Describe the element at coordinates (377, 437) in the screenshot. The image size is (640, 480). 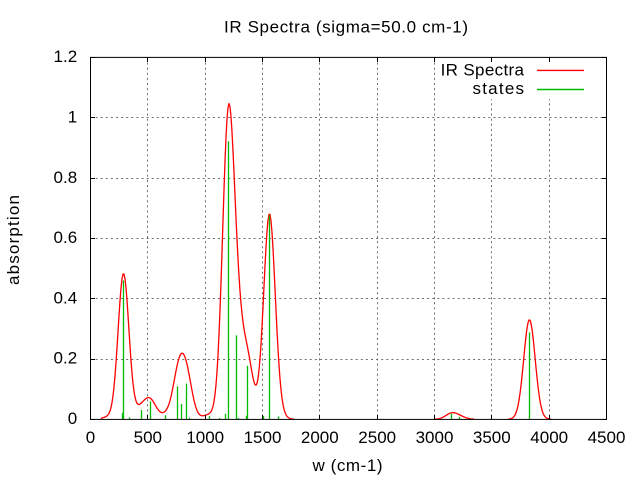
I see `svg-text: 2500` at that location.